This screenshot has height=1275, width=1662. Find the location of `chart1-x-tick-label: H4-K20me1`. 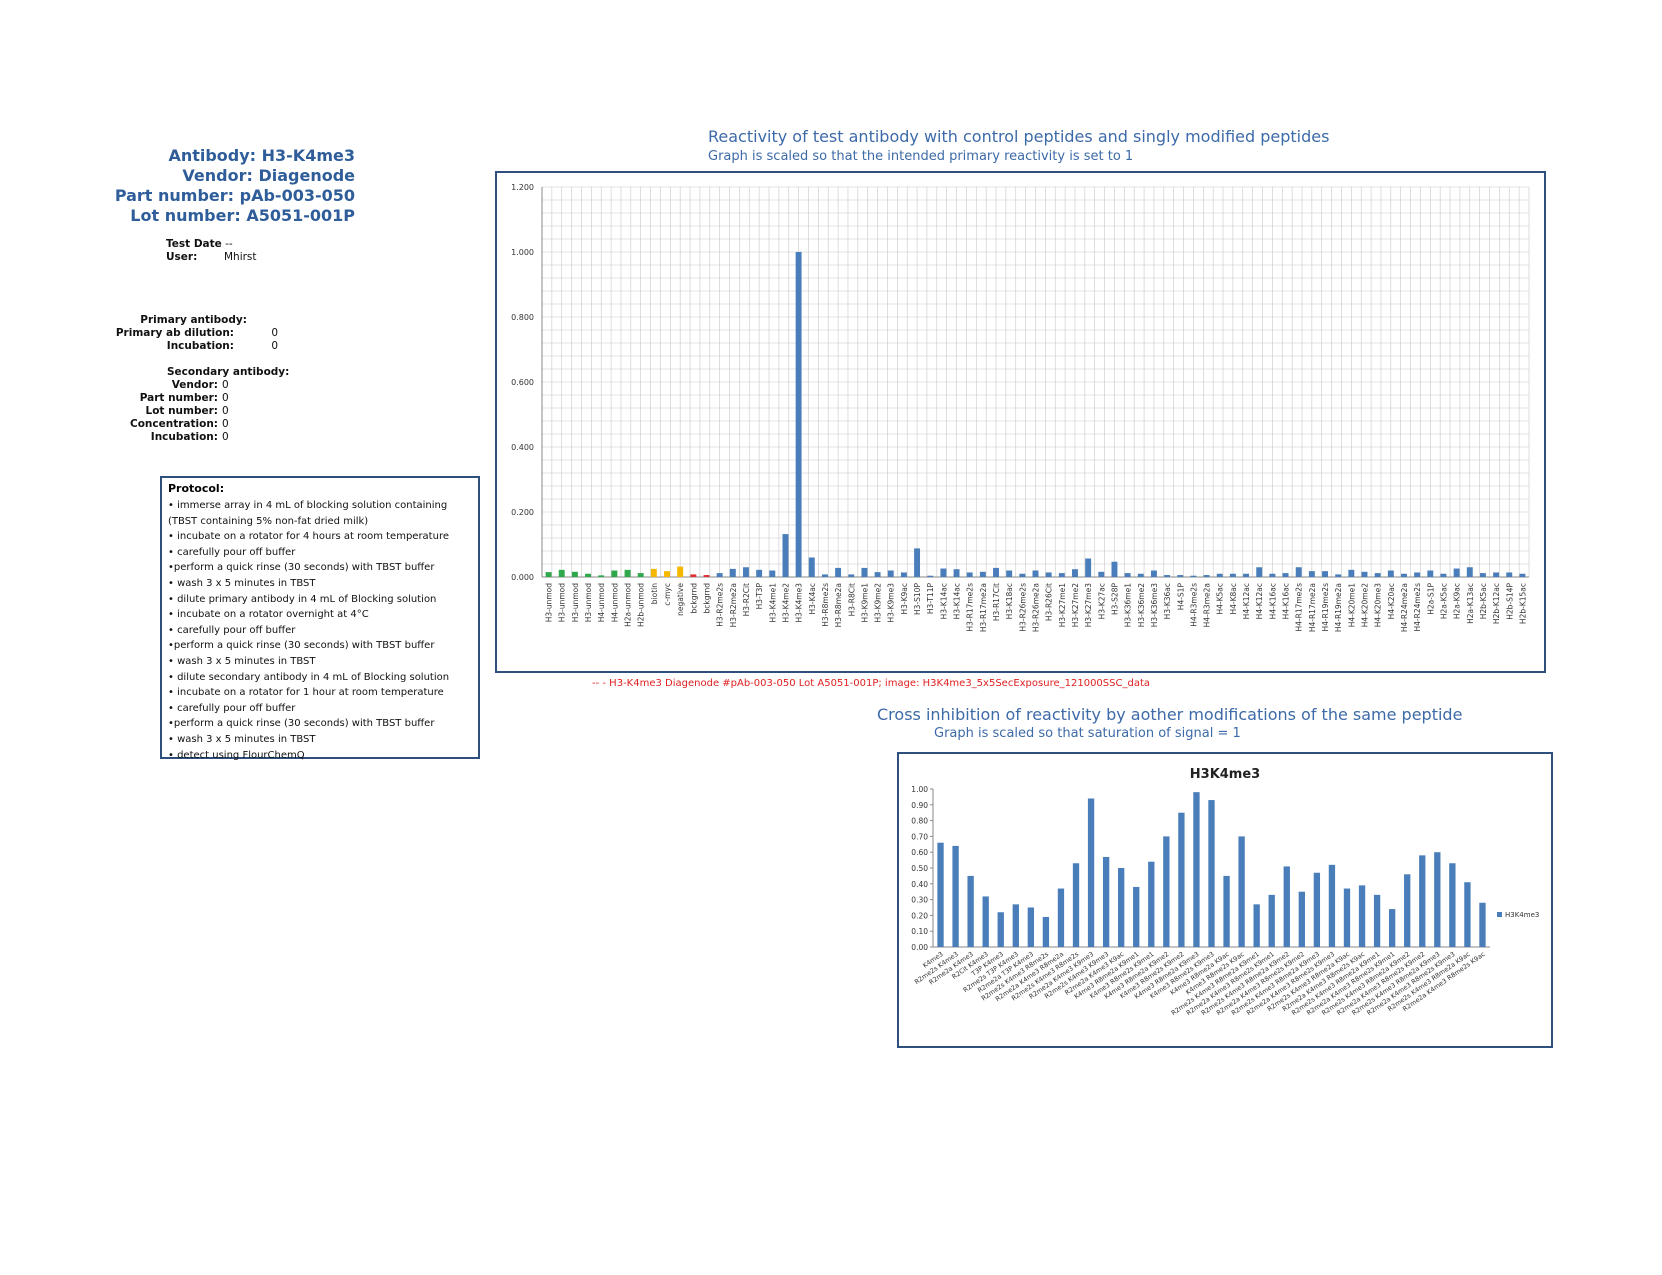

chart1-x-tick-label: H4-K20me1 is located at coordinates (1351, 605).